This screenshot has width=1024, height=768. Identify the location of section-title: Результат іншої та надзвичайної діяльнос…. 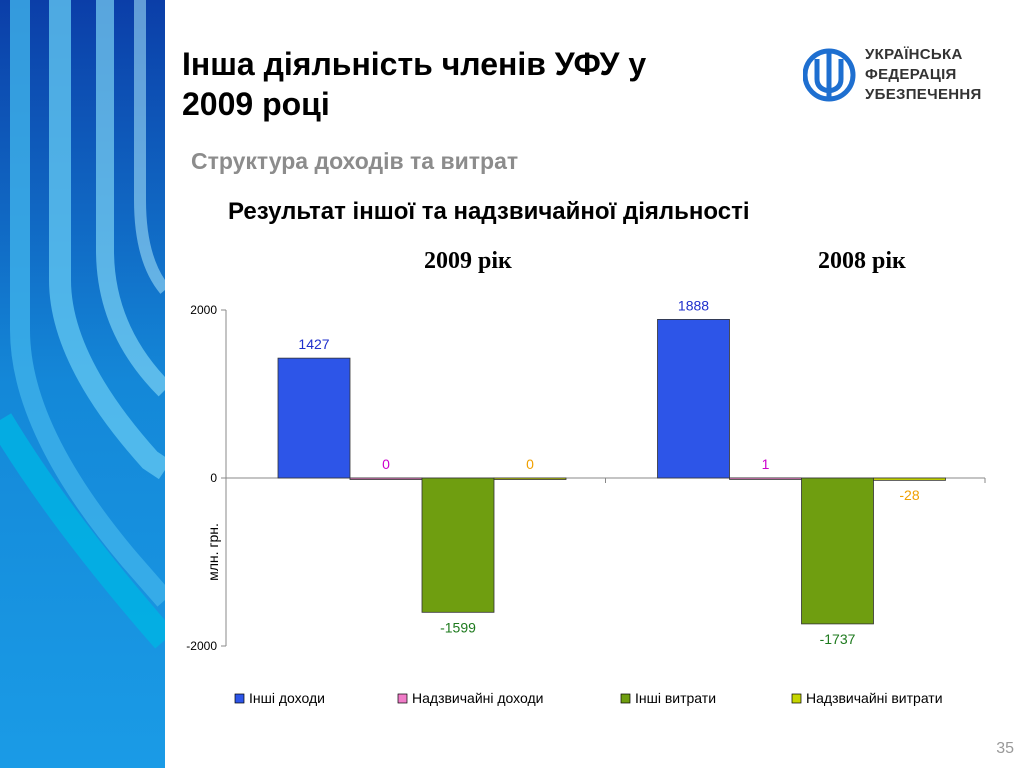
(489, 211).